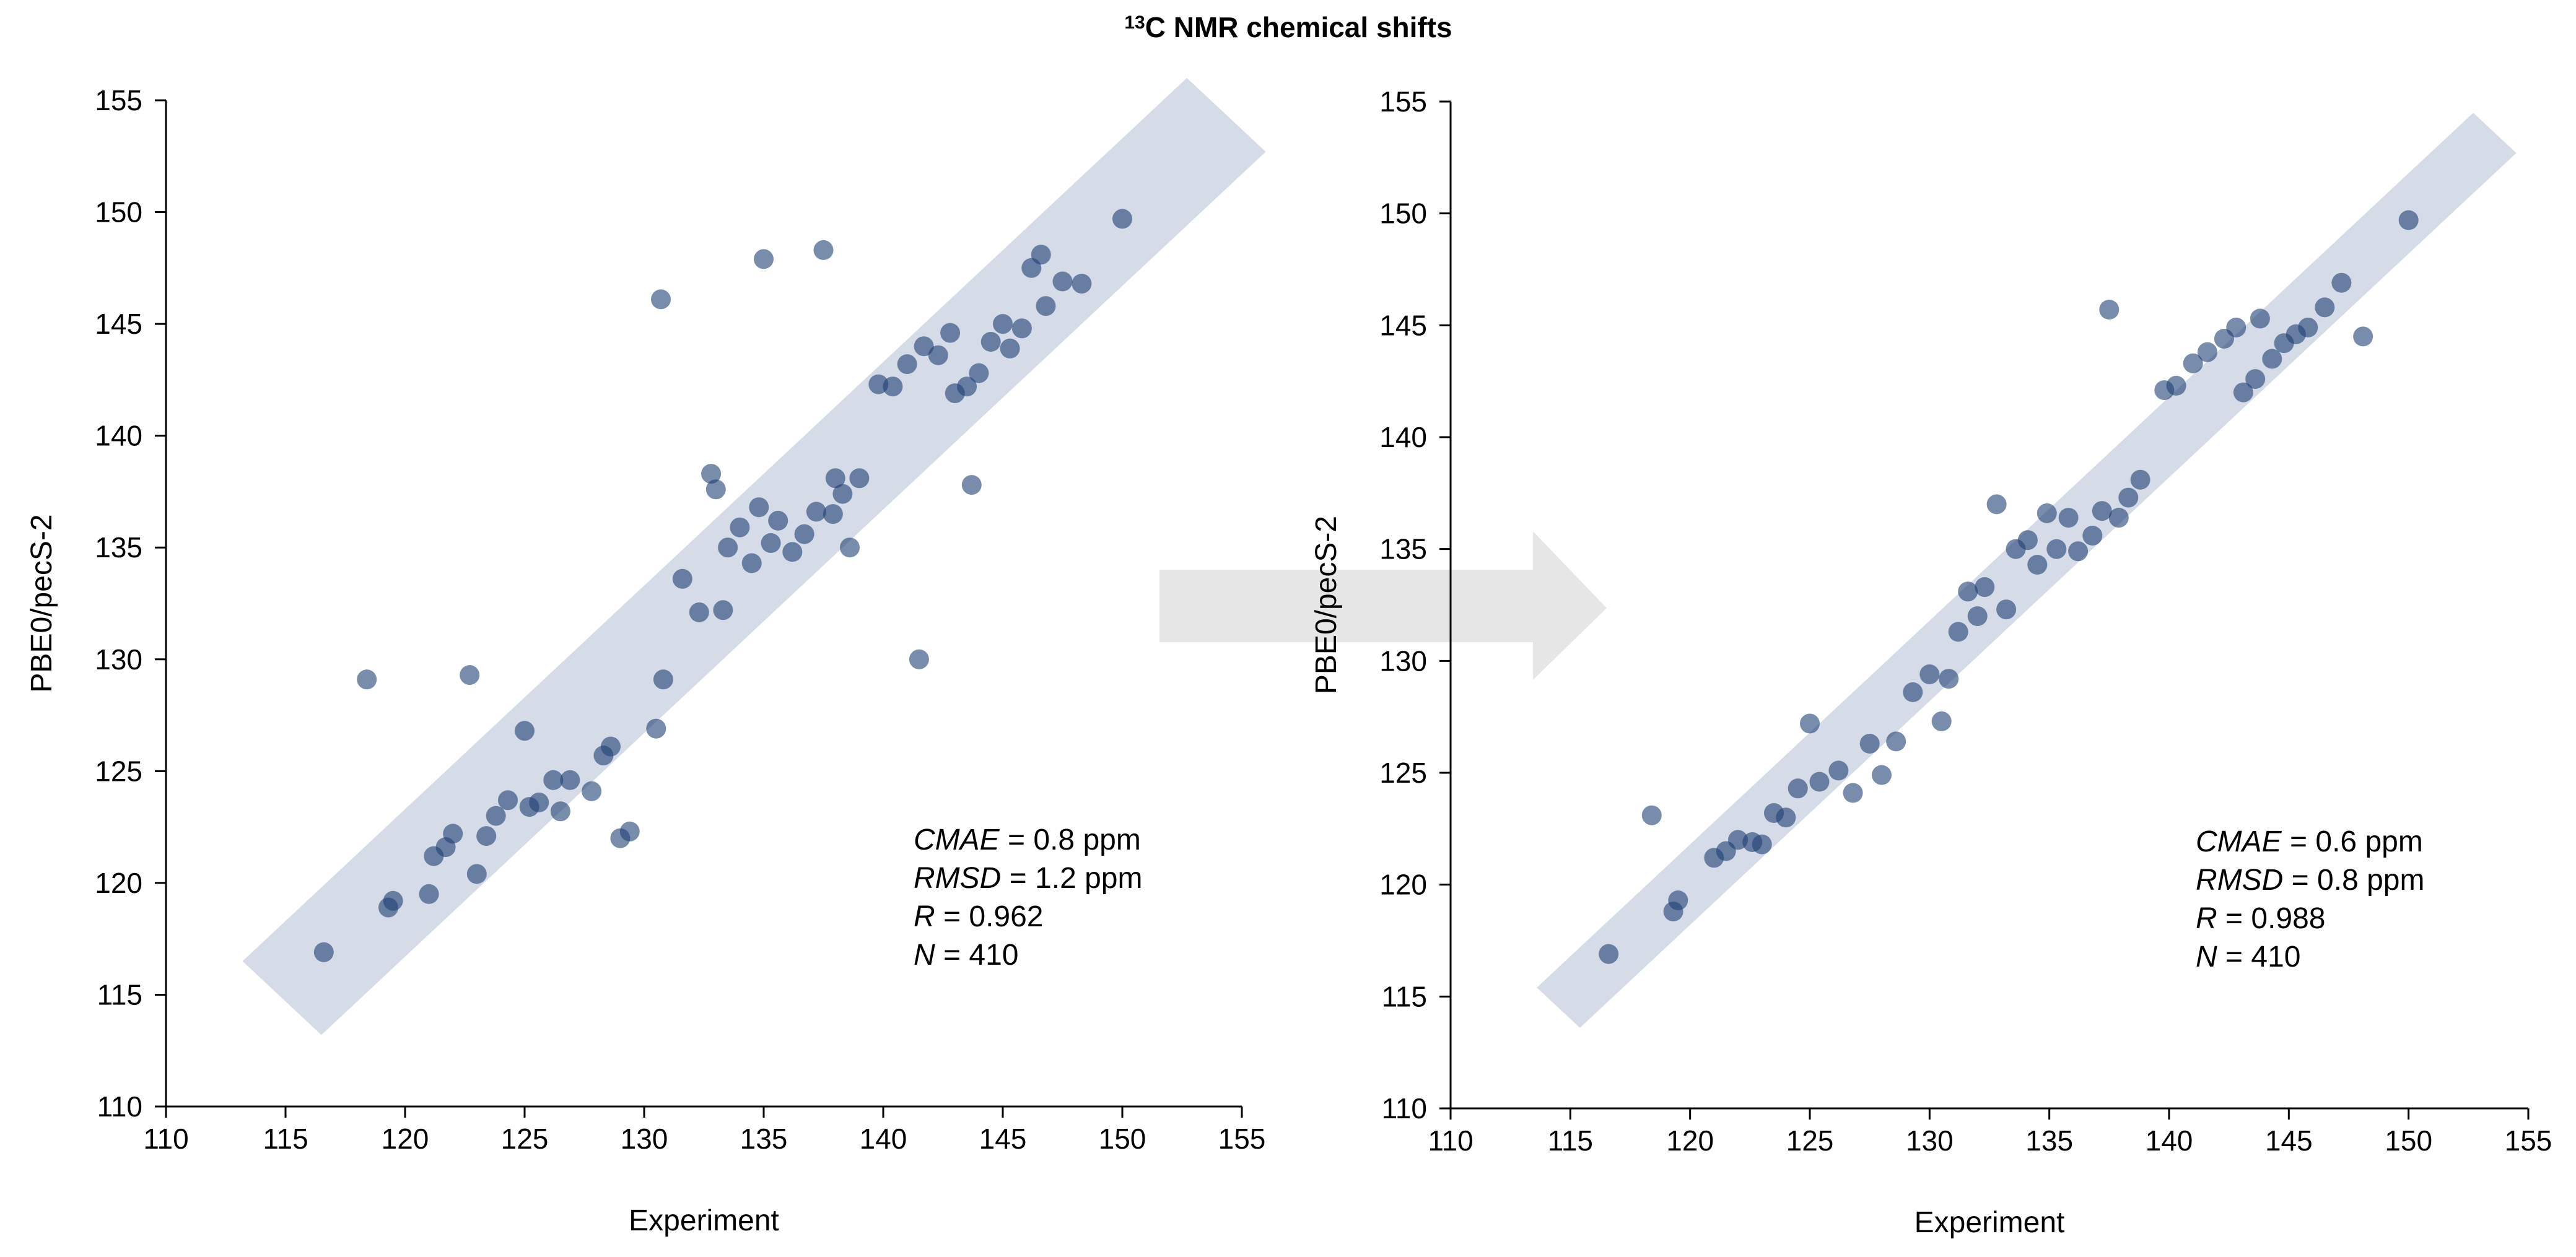 The image size is (2576, 1257). Describe the element at coordinates (1134, 23) in the screenshot. I see `title-superscript: 13` at that location.